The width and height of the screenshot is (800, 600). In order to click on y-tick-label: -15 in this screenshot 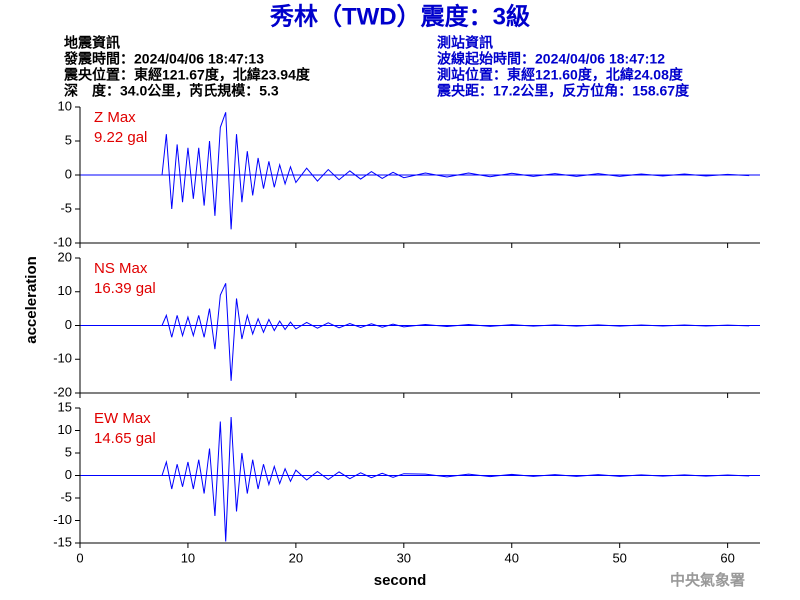, I will do `click(62, 541)`.